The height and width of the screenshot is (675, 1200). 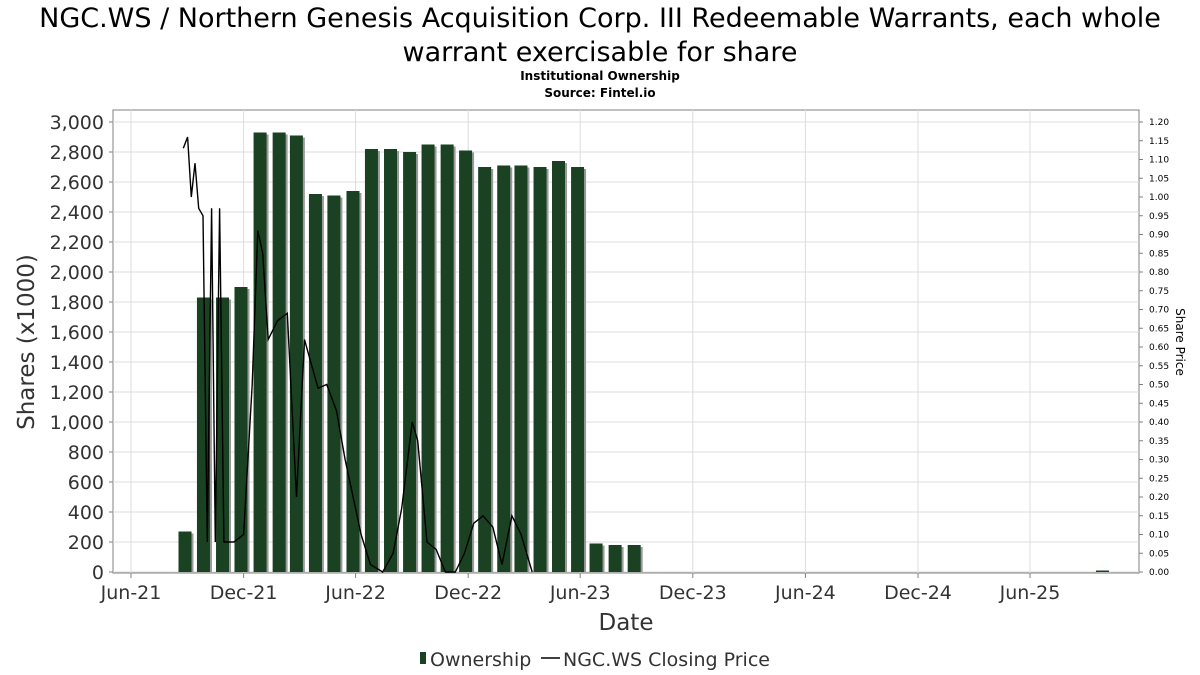 I want to click on y2-tick-label: 0.70, so click(x=1159, y=311).